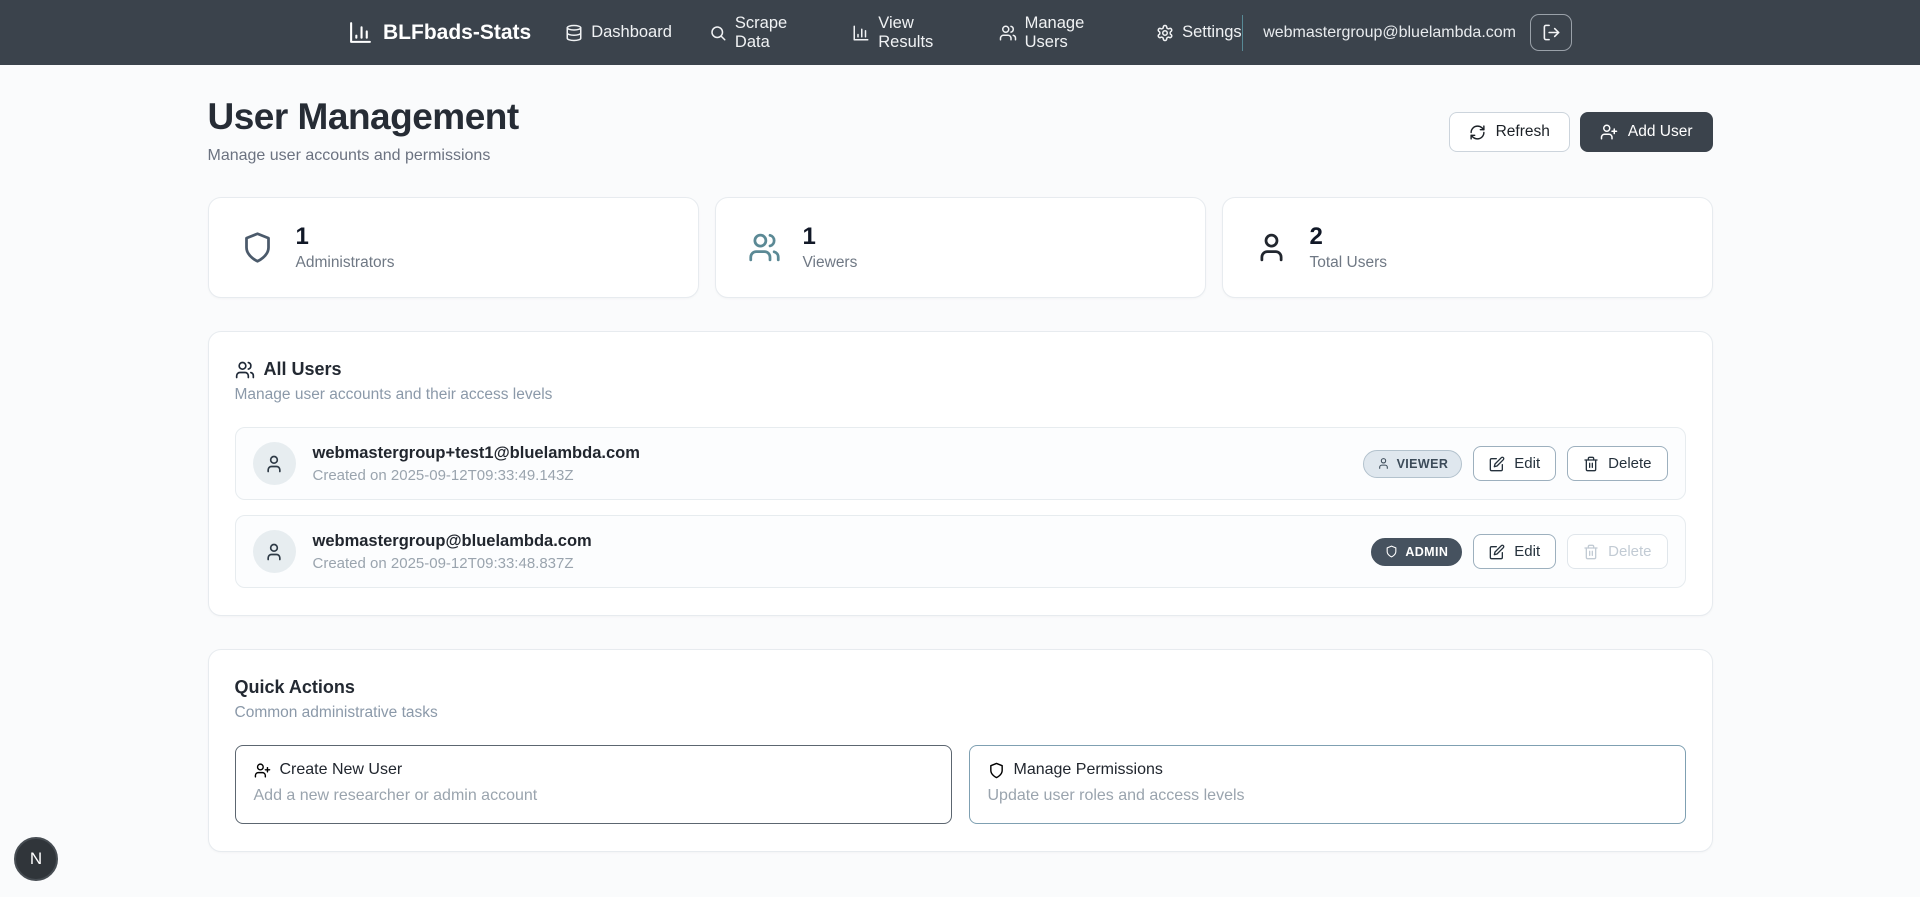 The height and width of the screenshot is (897, 1920). I want to click on nav-item-dashboard: Dashboard, so click(618, 32).